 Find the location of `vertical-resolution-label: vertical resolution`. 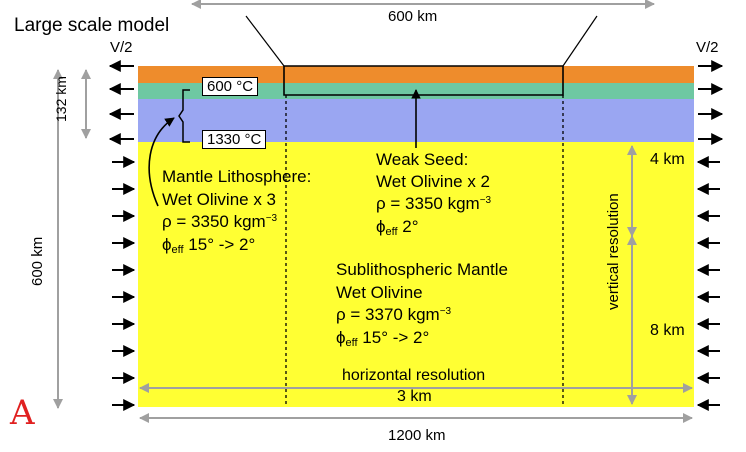

vertical-resolution-label: vertical resolution is located at coordinates (613, 251).